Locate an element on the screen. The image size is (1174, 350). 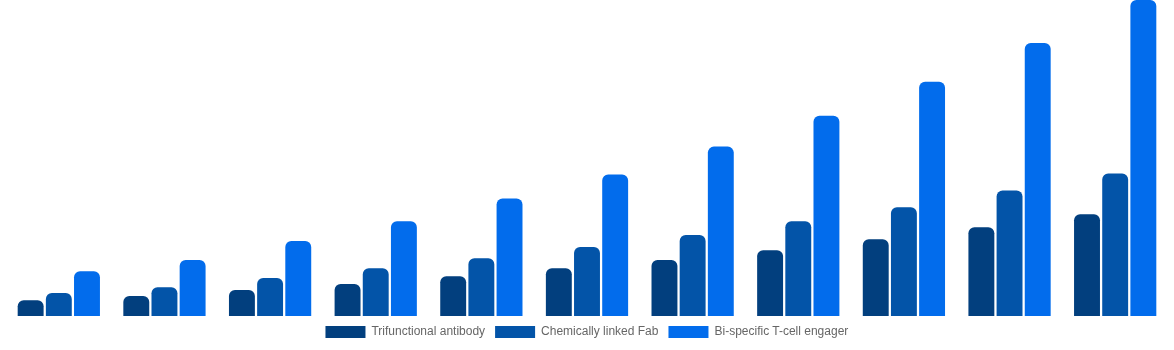
legend-label: Bi-specific T-cell engager is located at coordinates (781, 331).